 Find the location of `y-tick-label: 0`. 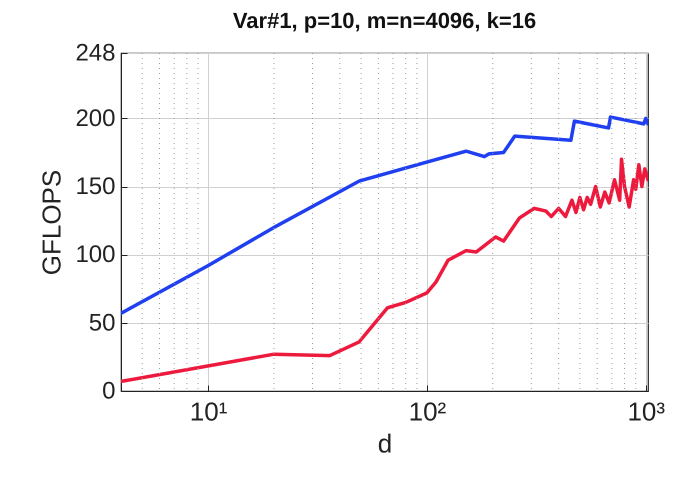

y-tick-label: 0 is located at coordinates (109, 391).